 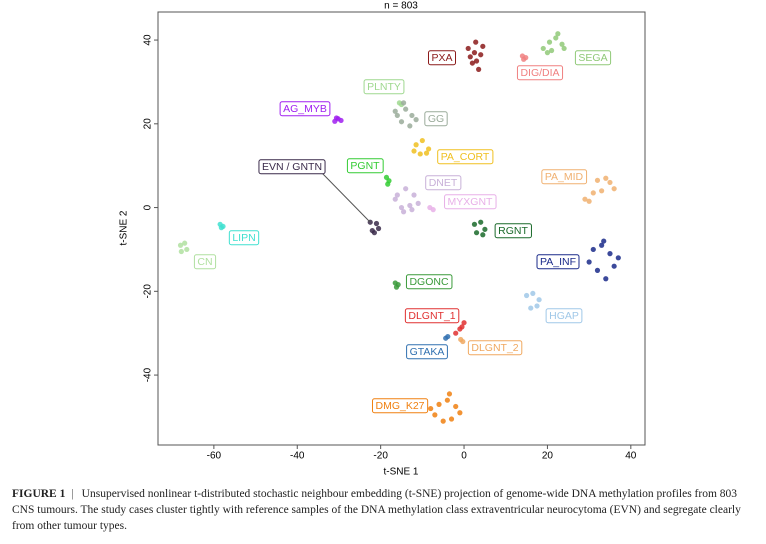 I want to click on legend-label: CN, so click(x=204, y=262).